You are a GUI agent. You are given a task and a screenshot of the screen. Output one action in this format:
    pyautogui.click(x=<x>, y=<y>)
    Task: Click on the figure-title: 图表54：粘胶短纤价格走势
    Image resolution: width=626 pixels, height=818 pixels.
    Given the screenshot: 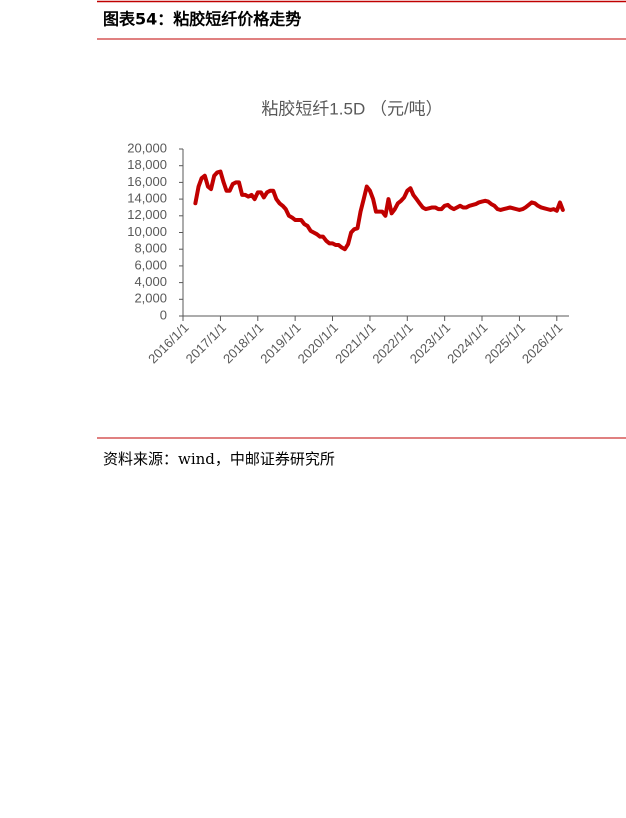 What is the action you would take?
    pyautogui.click(x=202, y=19)
    